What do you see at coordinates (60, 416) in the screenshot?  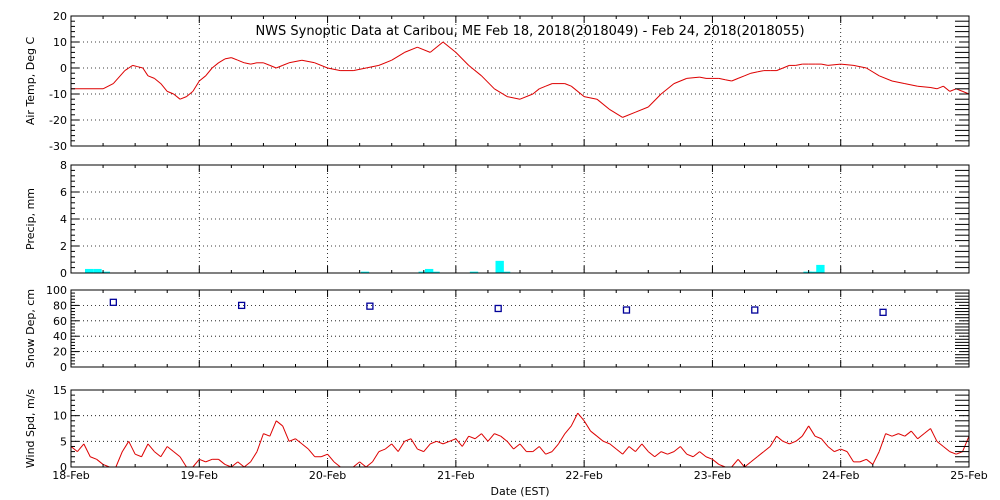 I see `wind-speed-ytick-label: 10` at bounding box center [60, 416].